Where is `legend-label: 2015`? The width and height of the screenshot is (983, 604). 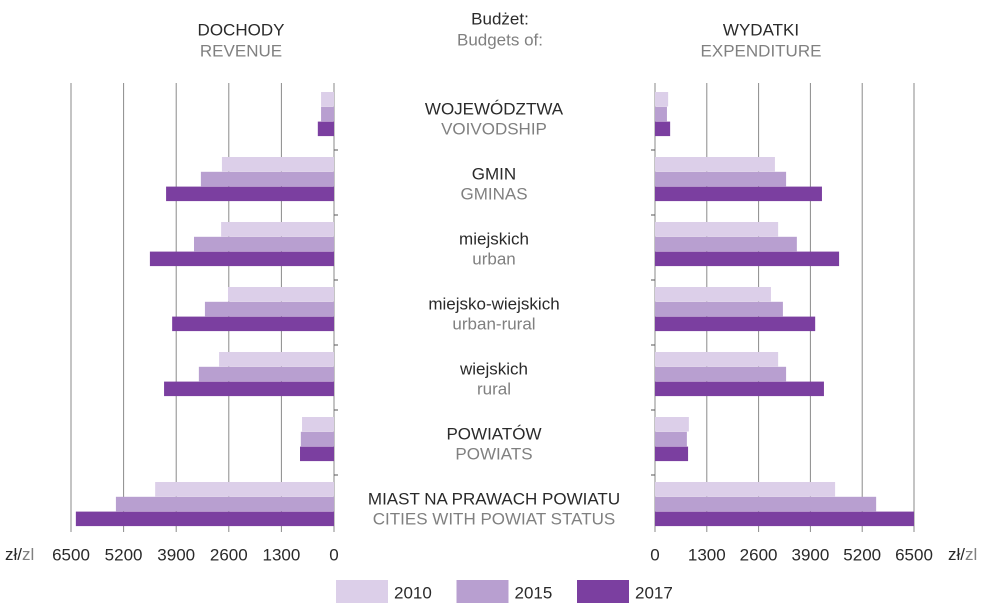
legend-label: 2015 is located at coordinates (534, 592).